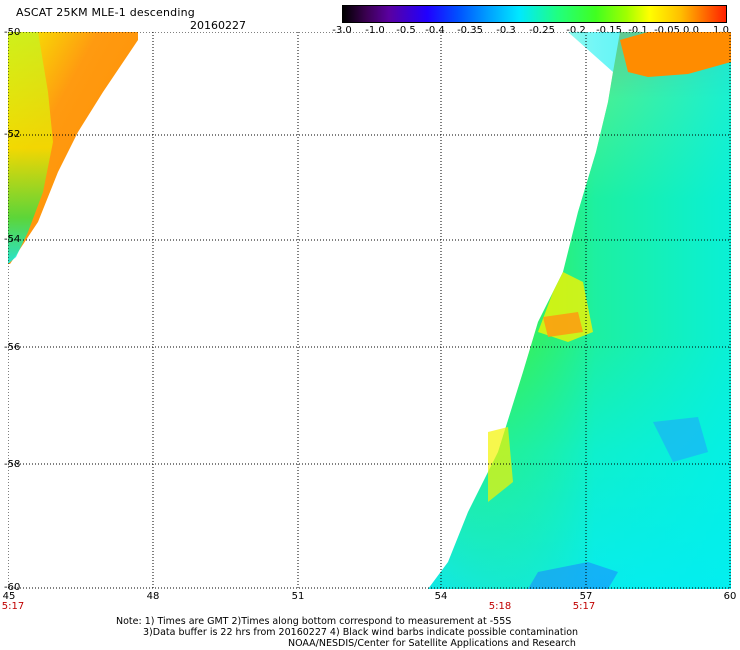 The width and height of the screenshot is (740, 650). Describe the element at coordinates (406, 30) in the screenshot. I see `colorbar-tick: -0.5` at that location.